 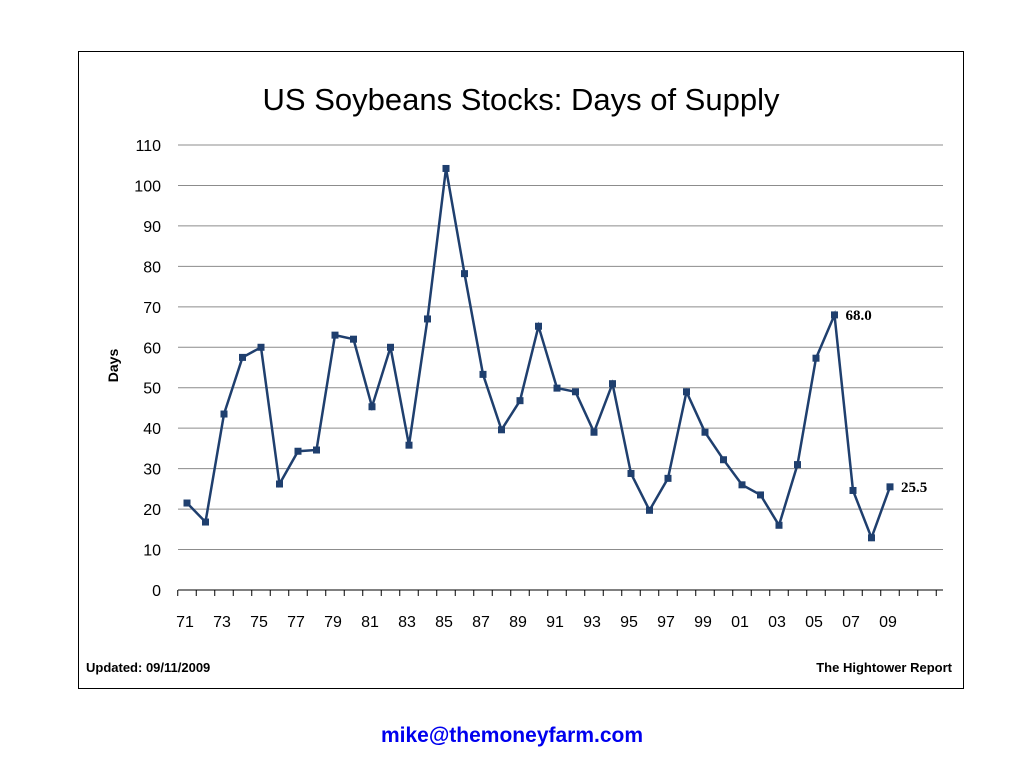 I want to click on y-tick-label: 70, so click(x=152, y=308).